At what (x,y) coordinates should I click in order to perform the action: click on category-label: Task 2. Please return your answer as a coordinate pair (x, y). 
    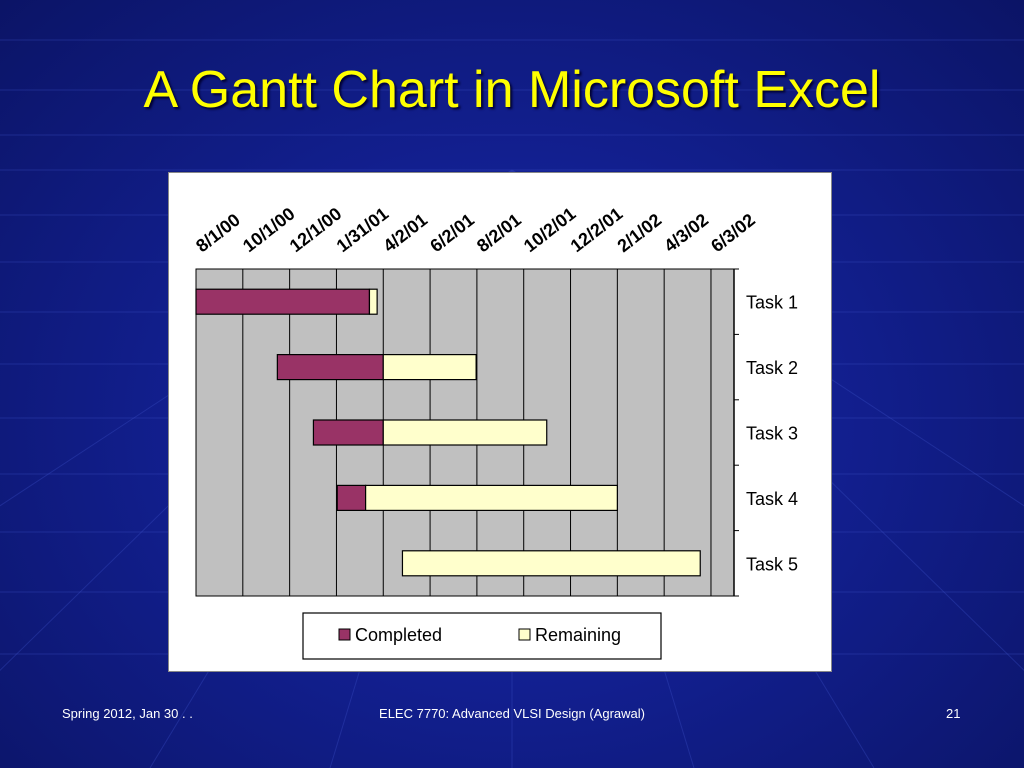
    Looking at the image, I should click on (772, 368).